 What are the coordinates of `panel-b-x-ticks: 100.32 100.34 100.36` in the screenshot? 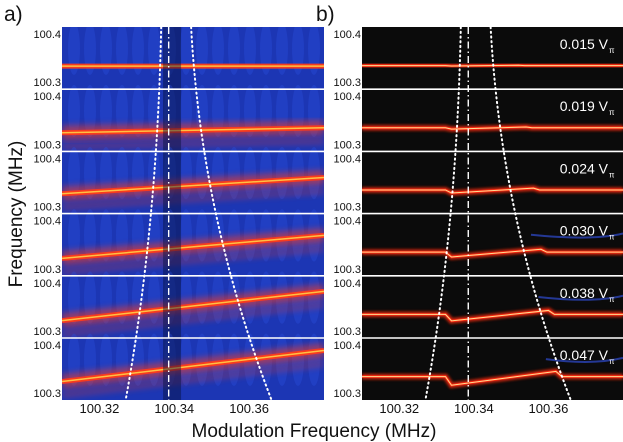 It's located at (473, 408).